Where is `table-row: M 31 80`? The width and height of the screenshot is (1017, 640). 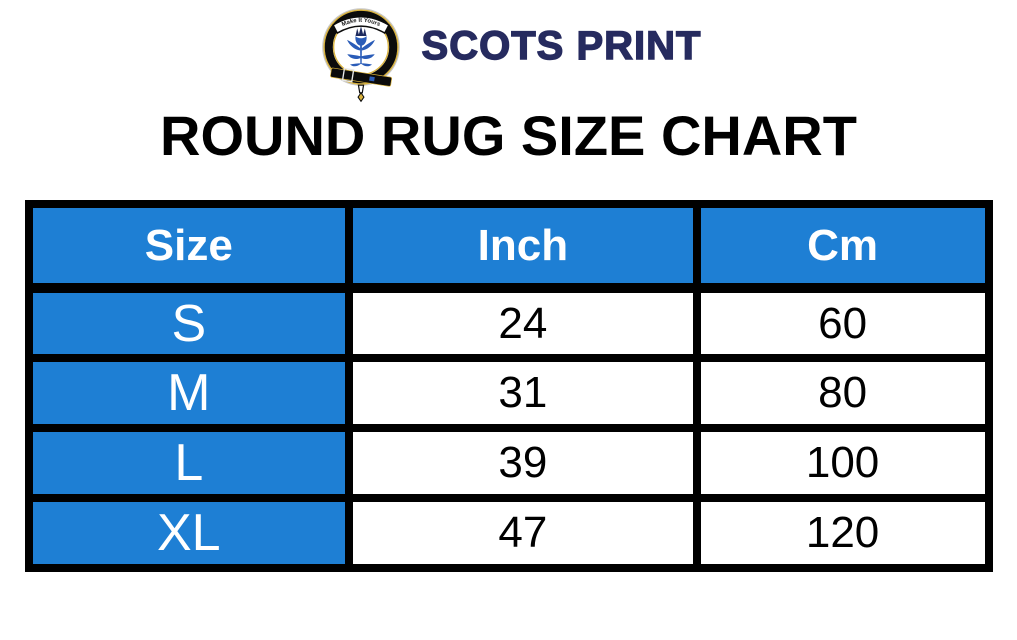
table-row: M 31 80 is located at coordinates (508, 393).